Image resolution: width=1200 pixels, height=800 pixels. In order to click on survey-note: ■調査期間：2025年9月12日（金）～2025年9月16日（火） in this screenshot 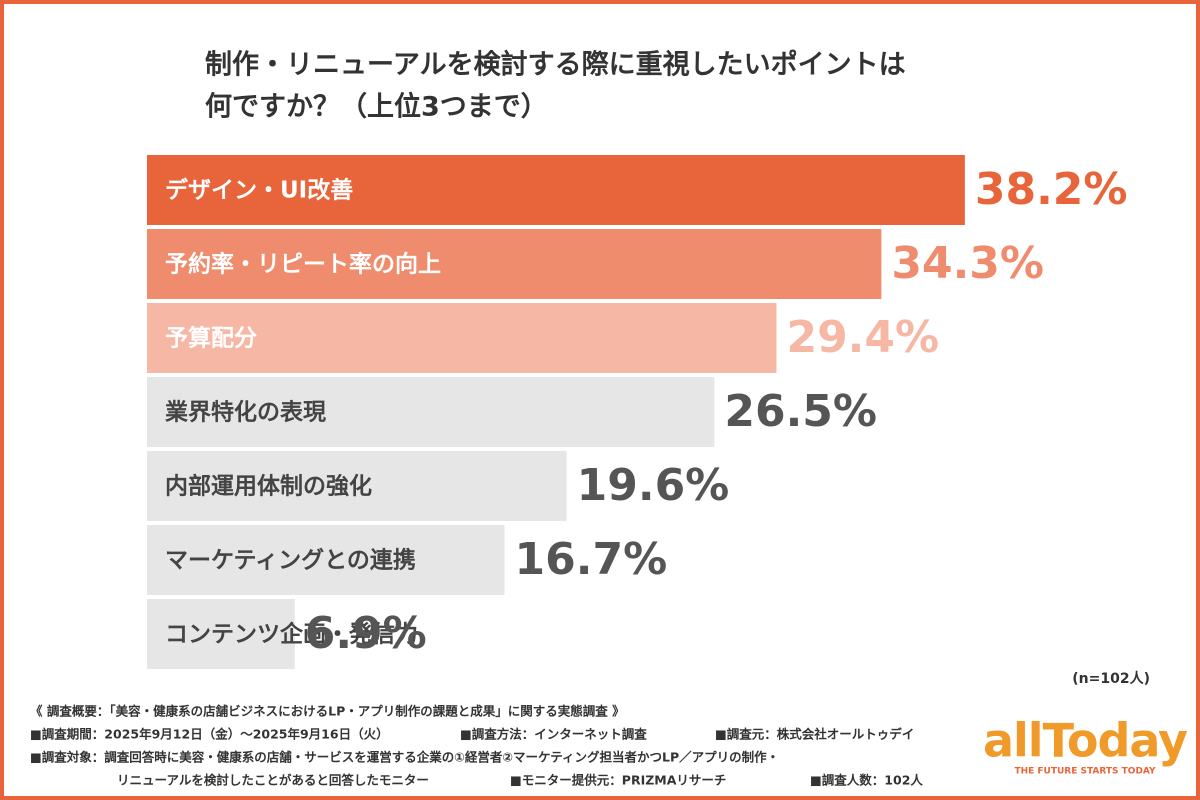, I will do `click(209, 734)`.